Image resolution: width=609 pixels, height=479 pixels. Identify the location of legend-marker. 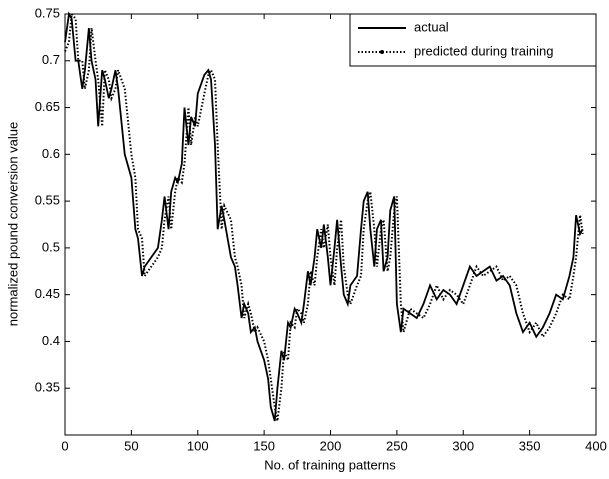
(382, 52).